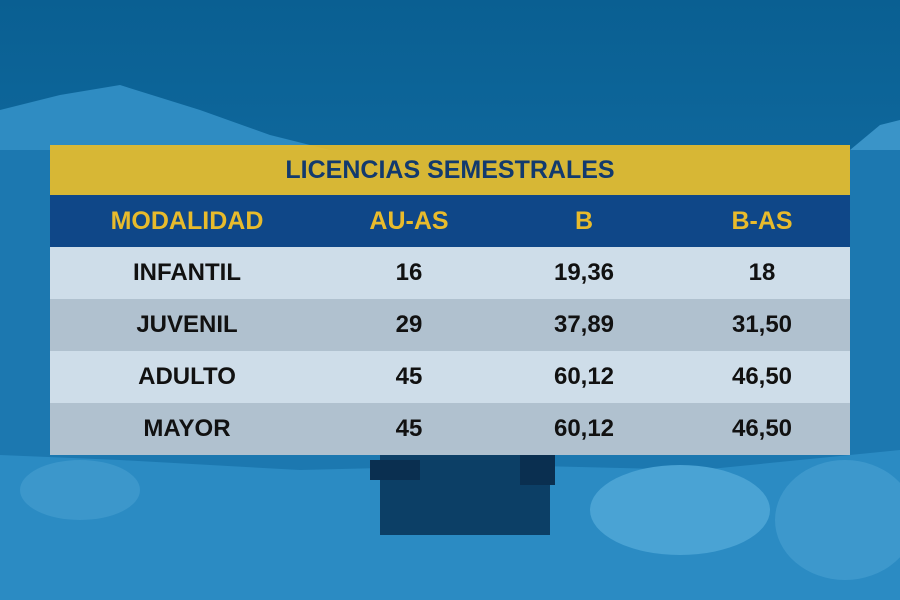 This screenshot has height=600, width=900. I want to click on price-cell: 16, so click(409, 272).